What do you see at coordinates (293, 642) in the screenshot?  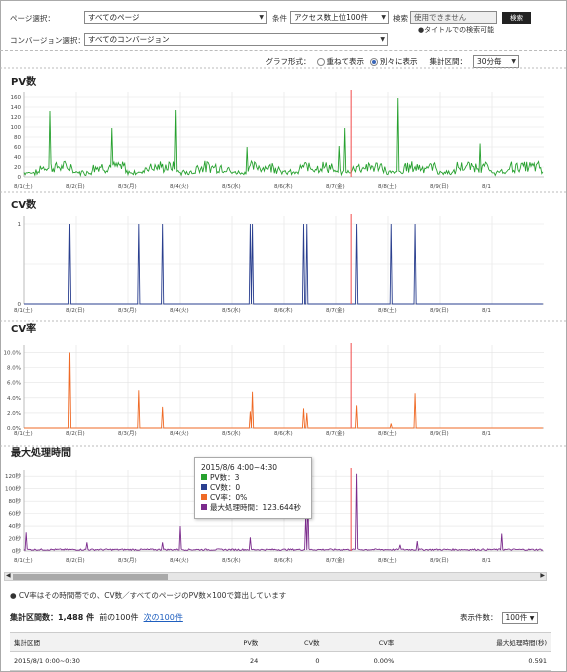 I see `header-cv: CV数` at bounding box center [293, 642].